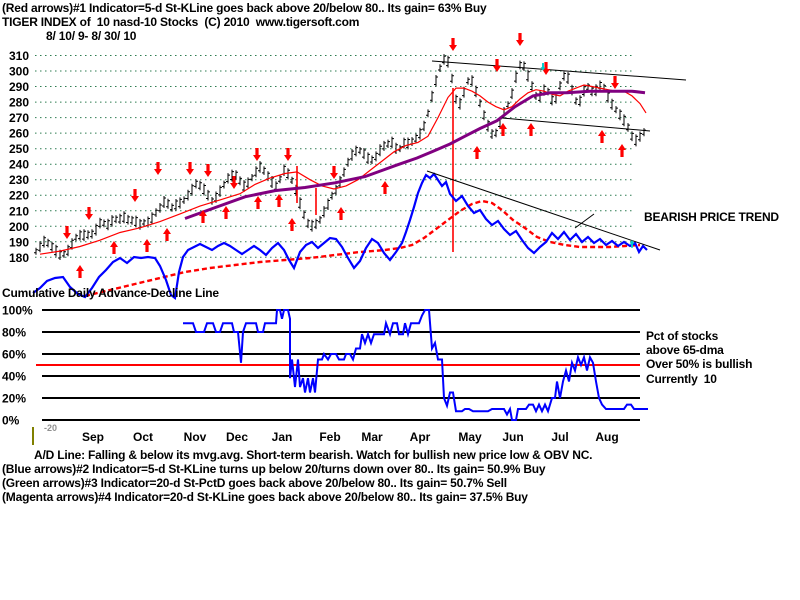  Describe the element at coordinates (14, 399) in the screenshot. I see `pct-axis-label: 20%` at that location.